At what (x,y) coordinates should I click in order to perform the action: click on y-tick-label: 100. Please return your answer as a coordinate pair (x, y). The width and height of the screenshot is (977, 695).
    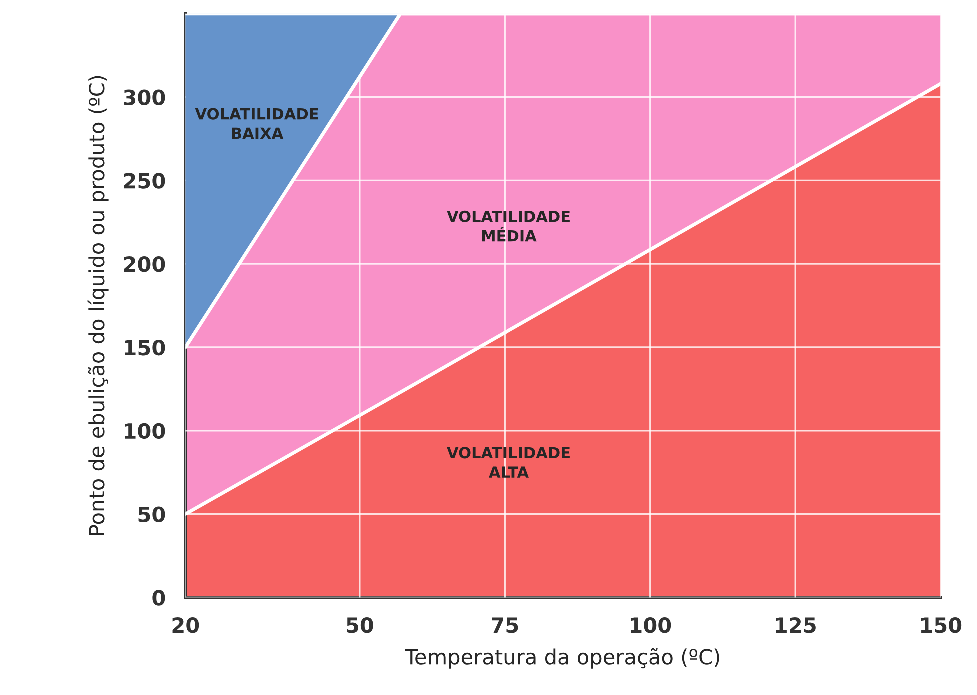
    Looking at the image, I should click on (145, 431).